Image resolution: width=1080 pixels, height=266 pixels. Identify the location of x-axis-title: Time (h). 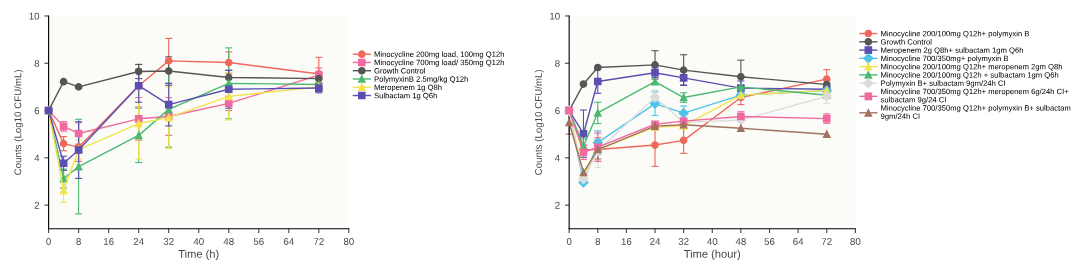
(198, 254).